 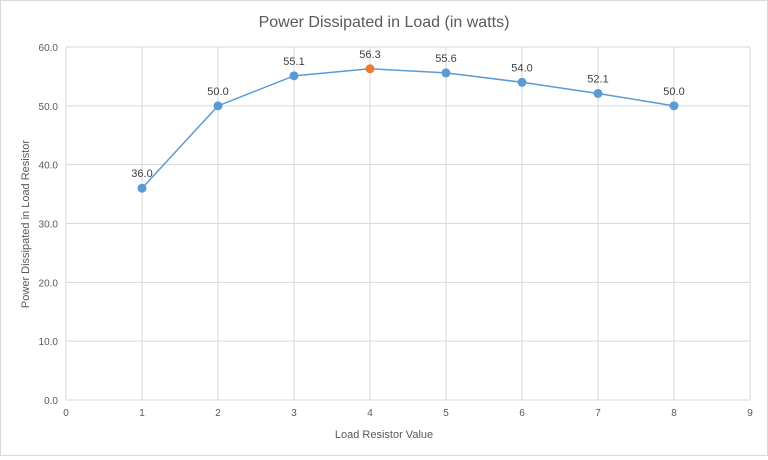 I want to click on y-axis-label: Power Dissipated in Load Resistor, so click(x=26, y=224).